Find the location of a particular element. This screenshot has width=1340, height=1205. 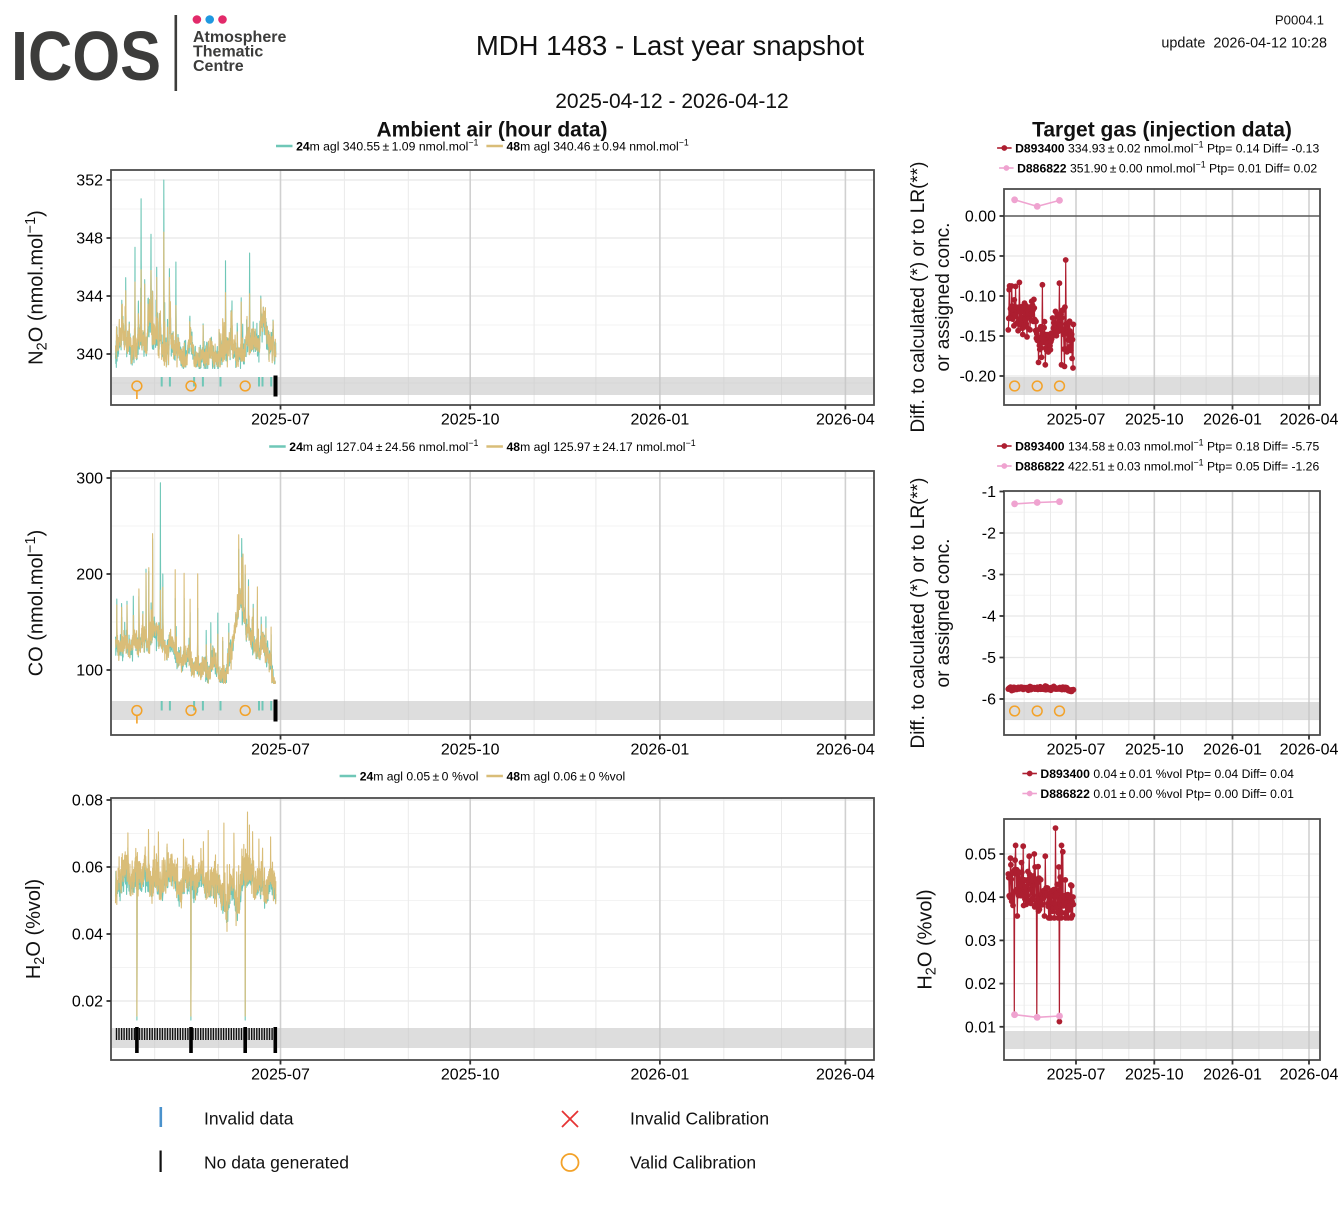

svg-text: -6 is located at coordinates (989, 700).